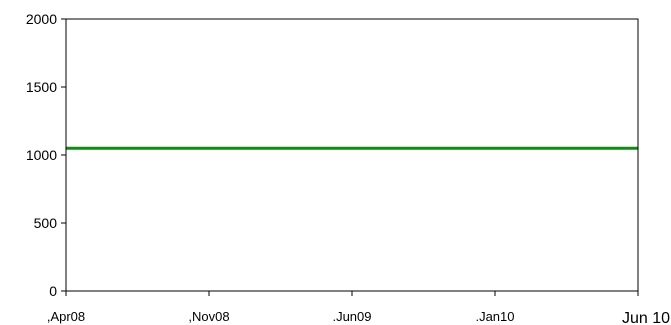 This screenshot has width=671, height=325. I want to click on y-tick-label: 1500, so click(41, 87).